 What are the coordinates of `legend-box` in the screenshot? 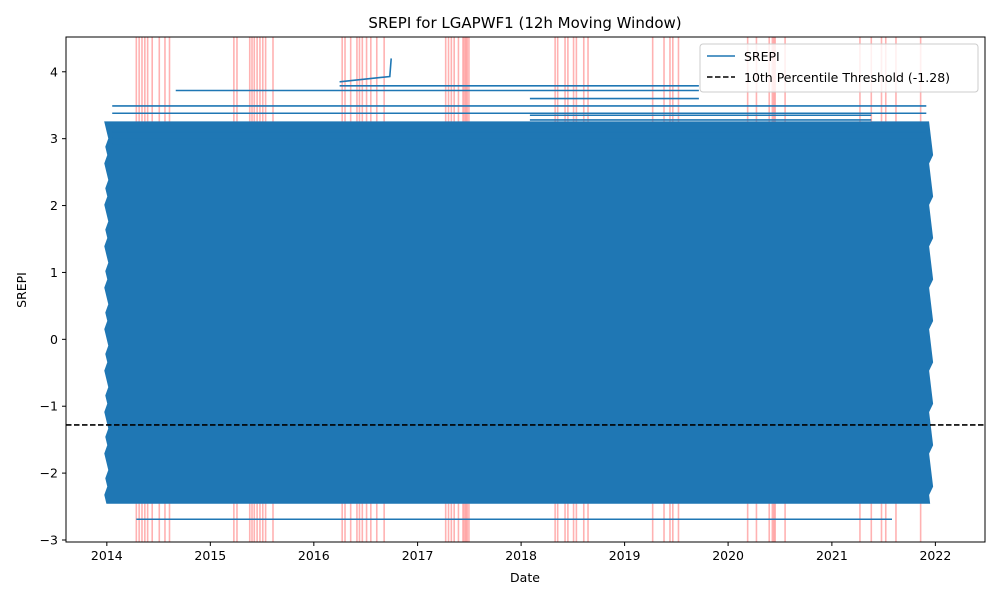 It's located at (839, 68).